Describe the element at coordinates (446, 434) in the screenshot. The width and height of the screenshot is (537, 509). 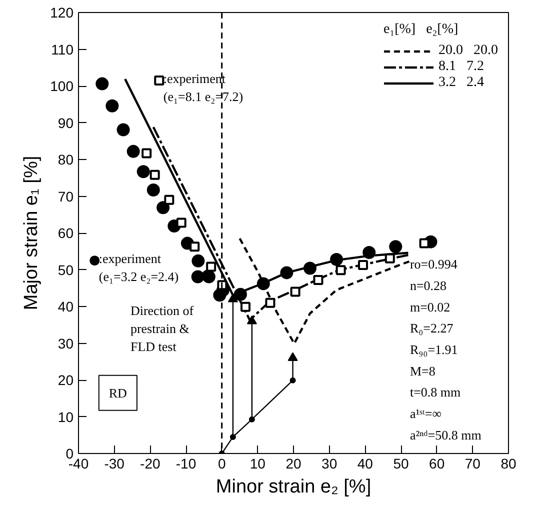
I see `annotation: a²ⁿᵈ=50.8 mm` at that location.